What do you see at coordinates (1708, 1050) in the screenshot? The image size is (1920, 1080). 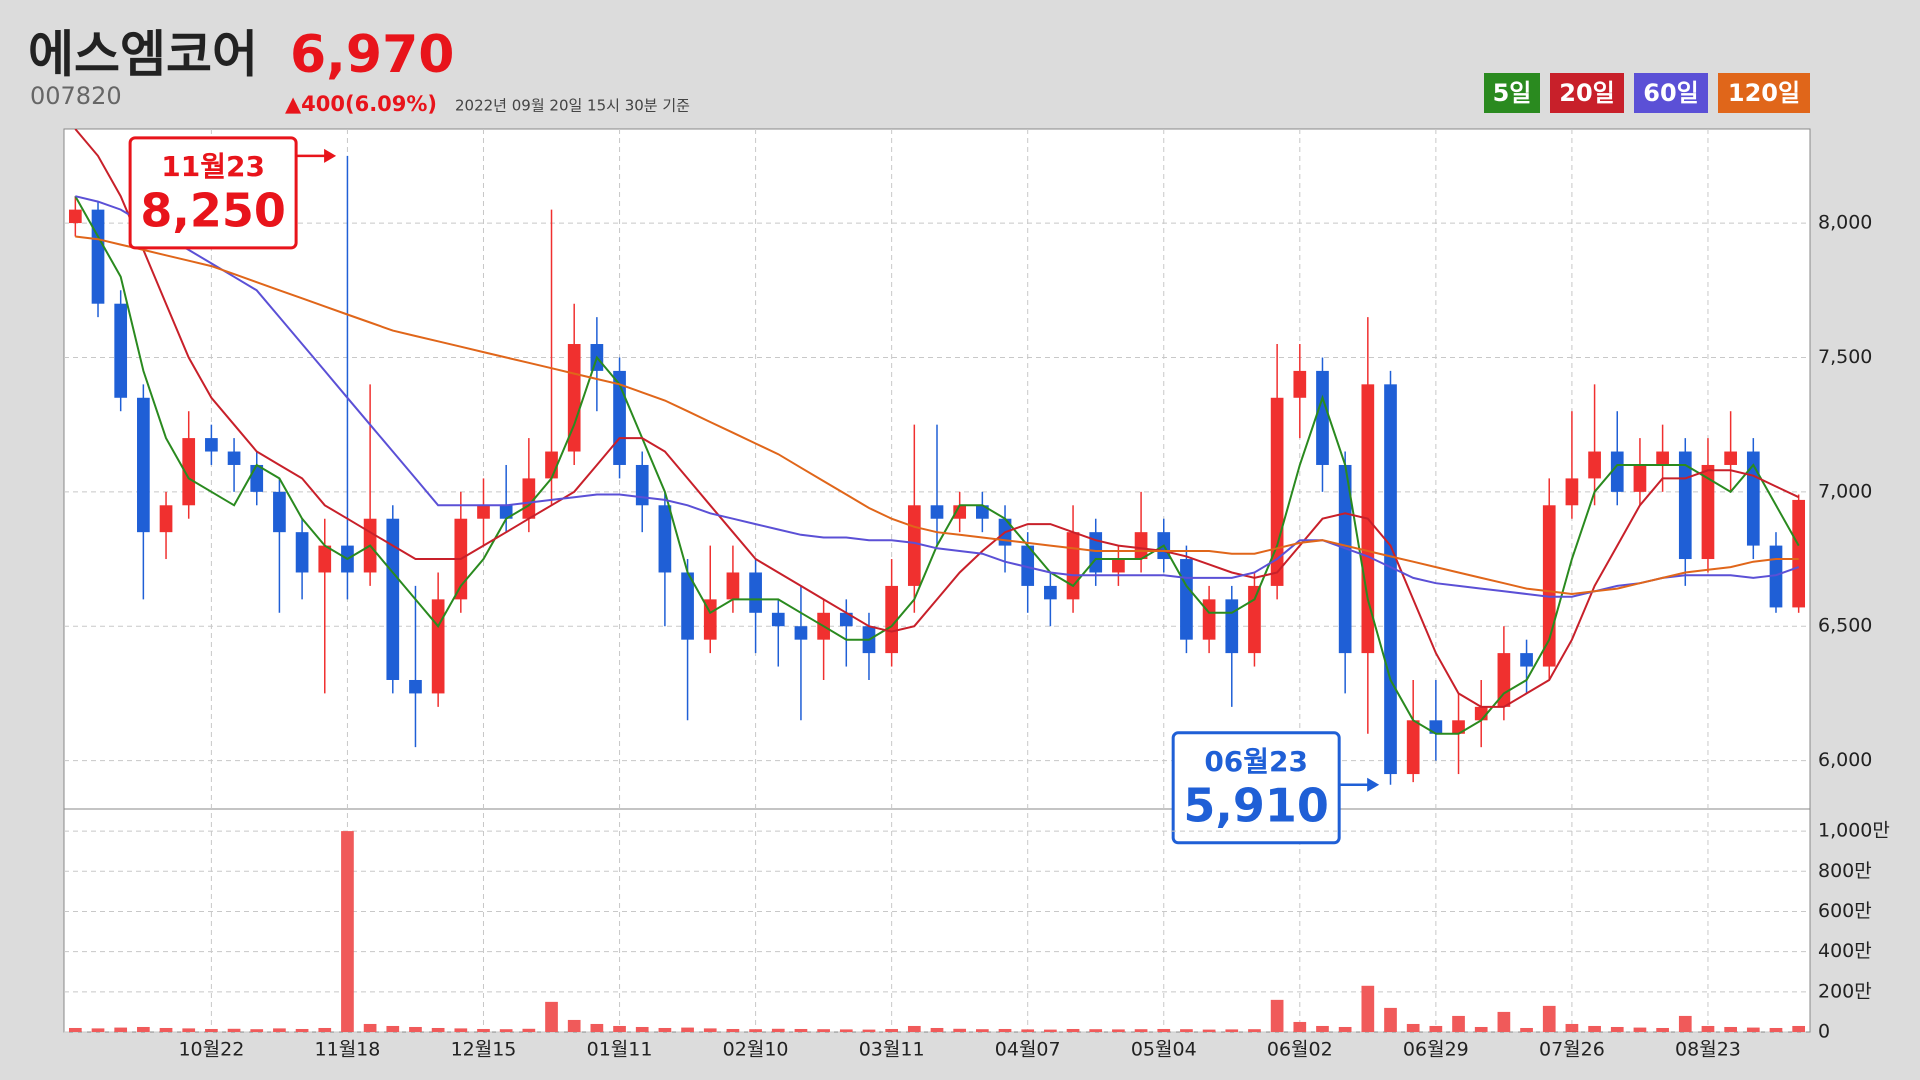 I see `x-tick-label: 08월23` at bounding box center [1708, 1050].